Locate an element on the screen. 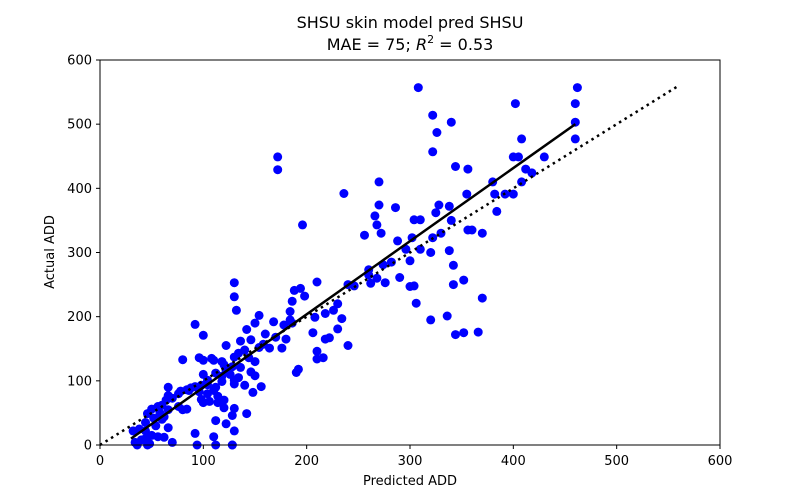  y-tick-label: 600 is located at coordinates (79, 61).